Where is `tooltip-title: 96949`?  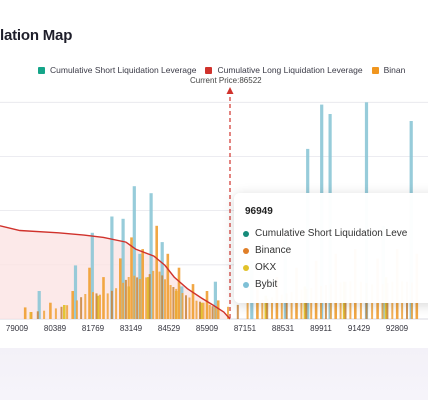
tooltip-title: 96949 is located at coordinates (259, 211).